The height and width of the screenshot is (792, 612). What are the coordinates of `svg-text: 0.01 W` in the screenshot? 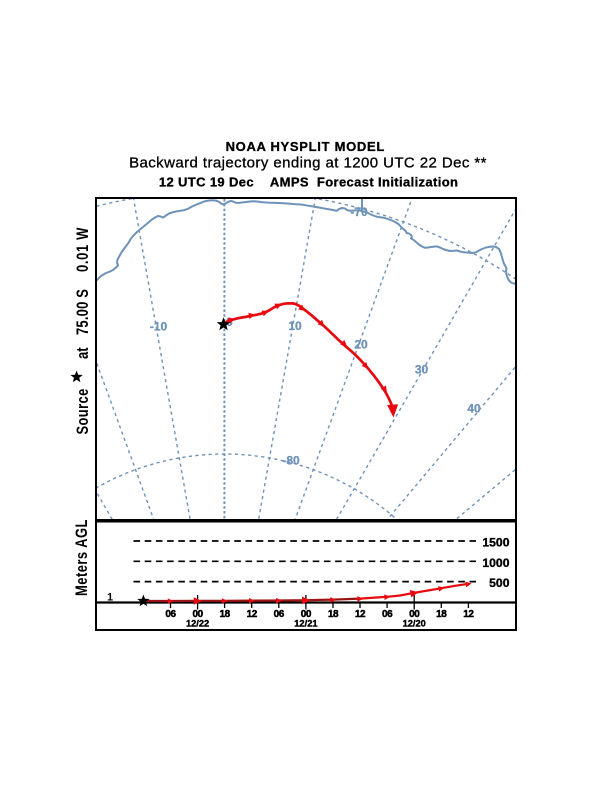 It's located at (84, 249).